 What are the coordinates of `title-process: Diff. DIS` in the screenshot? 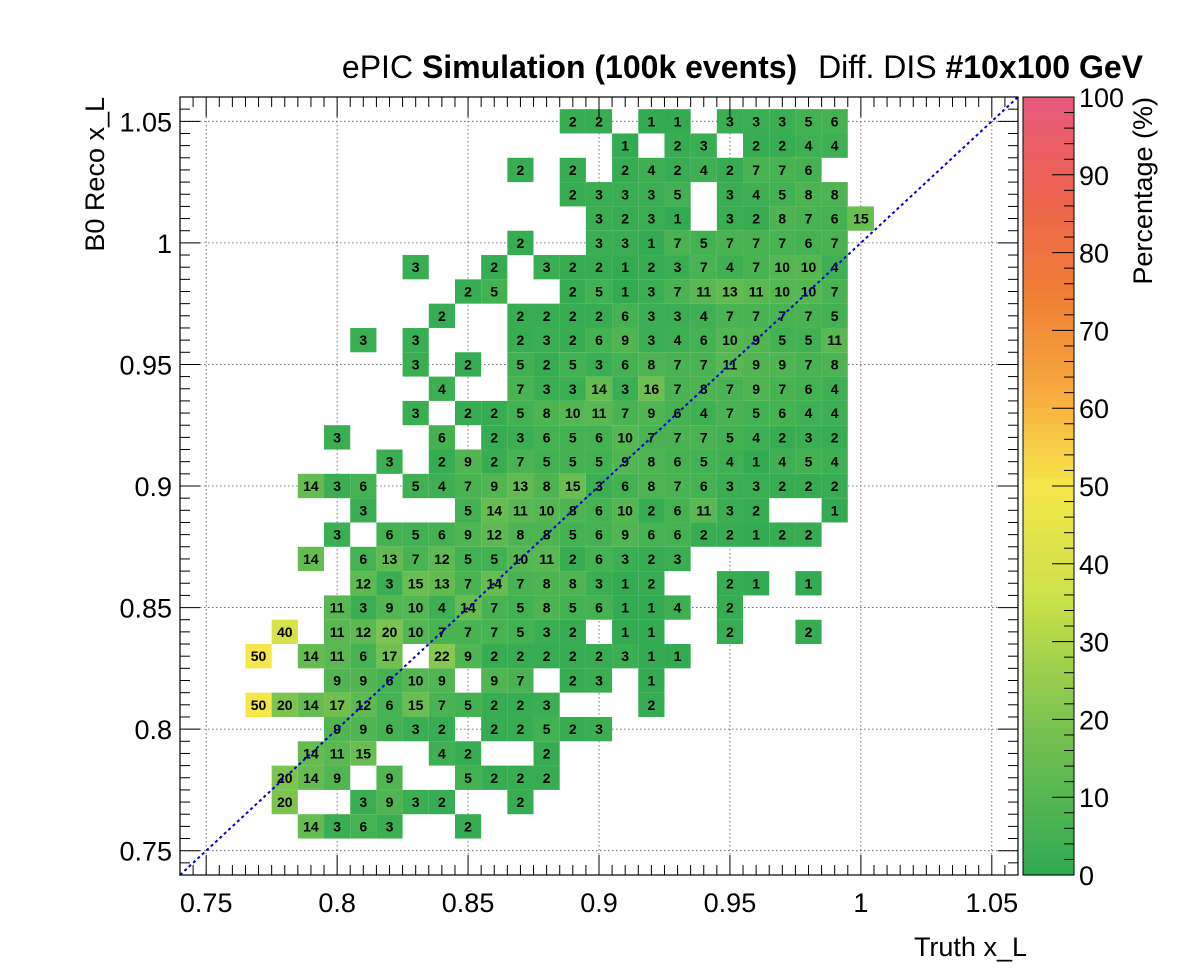 It's located at (877, 67).